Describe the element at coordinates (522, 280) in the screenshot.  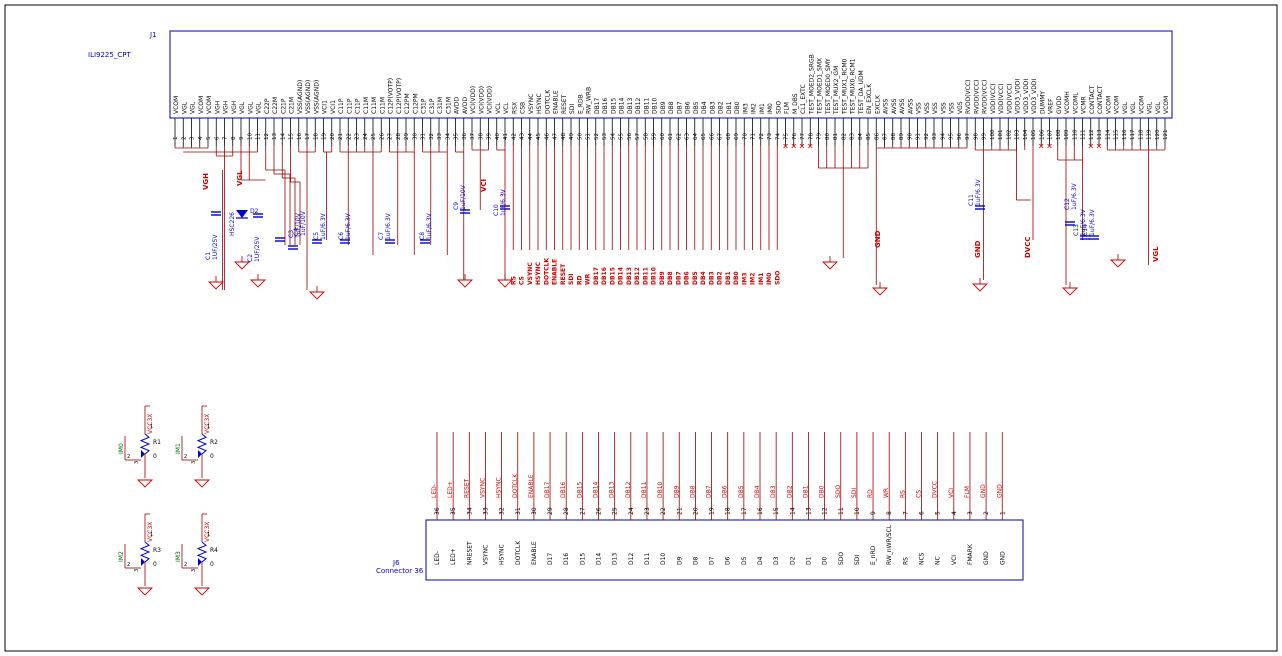
I see `j1-net-label: CS` at that location.